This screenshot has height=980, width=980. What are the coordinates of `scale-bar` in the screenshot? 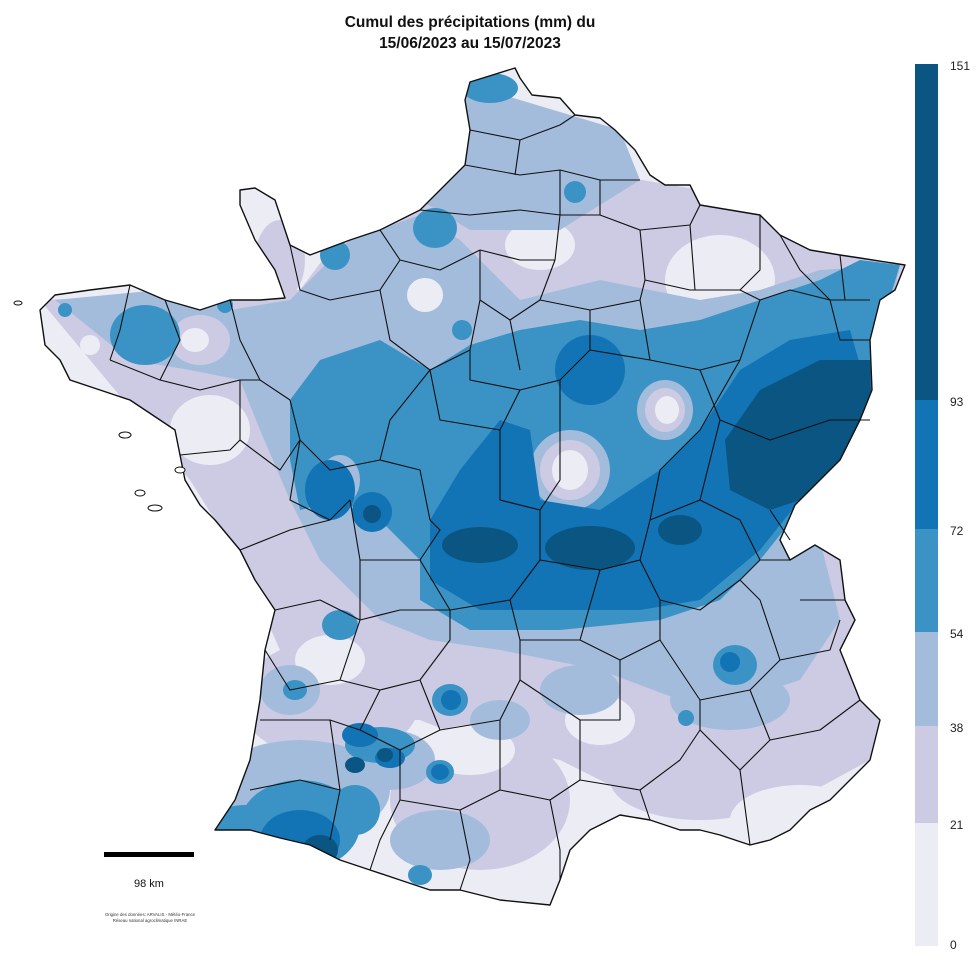 It's located at (149, 854).